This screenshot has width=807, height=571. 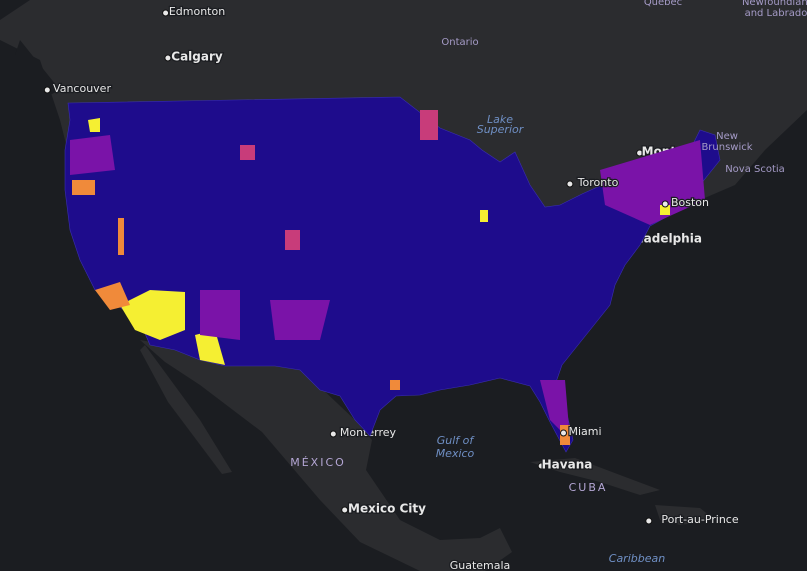 What do you see at coordinates (588, 487) in the screenshot?
I see `place-label: CUBA` at bounding box center [588, 487].